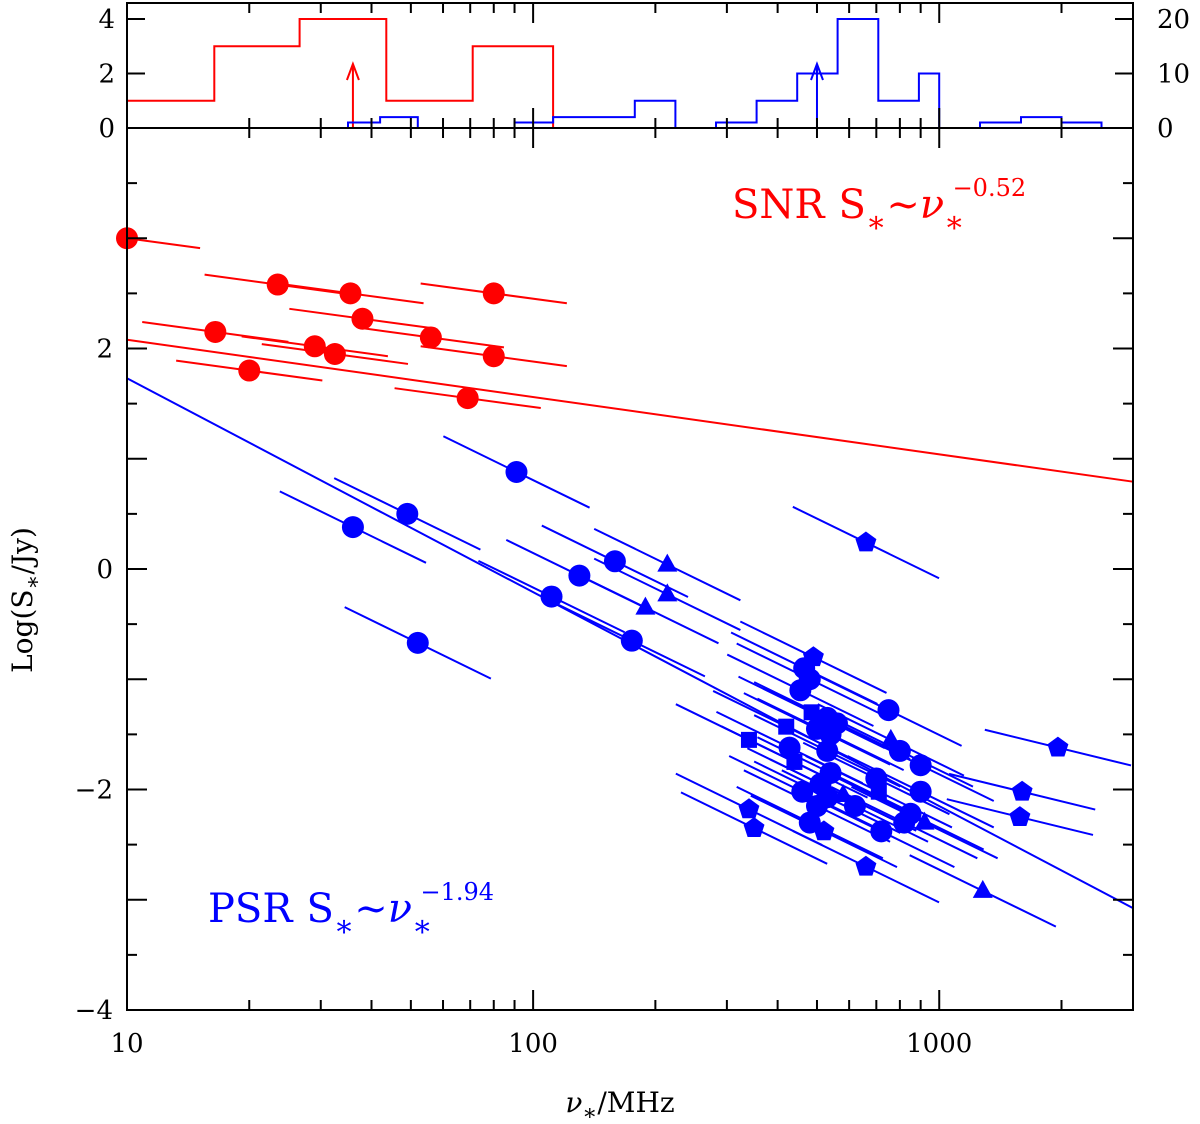 The height and width of the screenshot is (1124, 1200). I want to click on psr-annotation-label: PSR, so click(251, 909).